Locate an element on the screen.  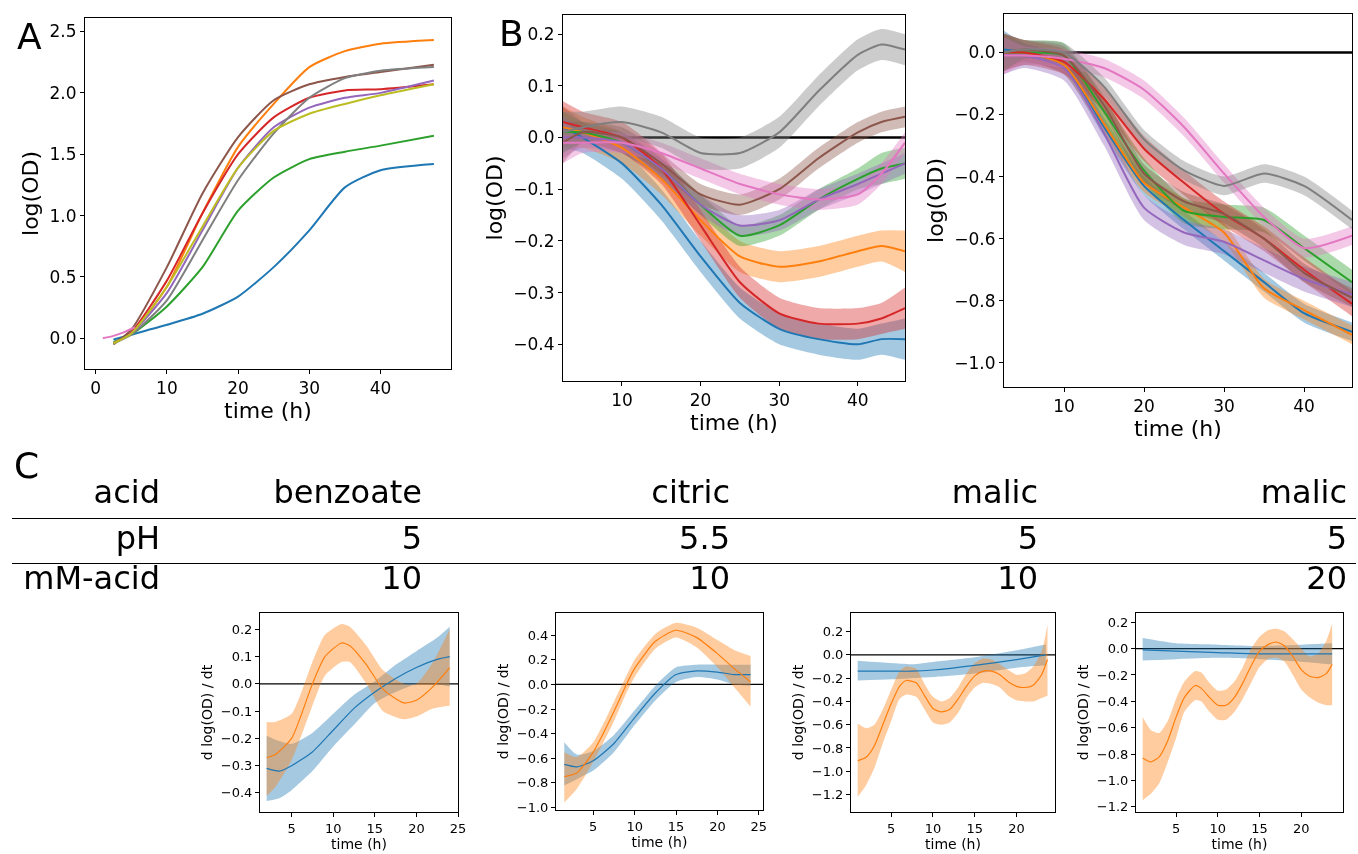
text: 20 is located at coordinates (1326, 578).